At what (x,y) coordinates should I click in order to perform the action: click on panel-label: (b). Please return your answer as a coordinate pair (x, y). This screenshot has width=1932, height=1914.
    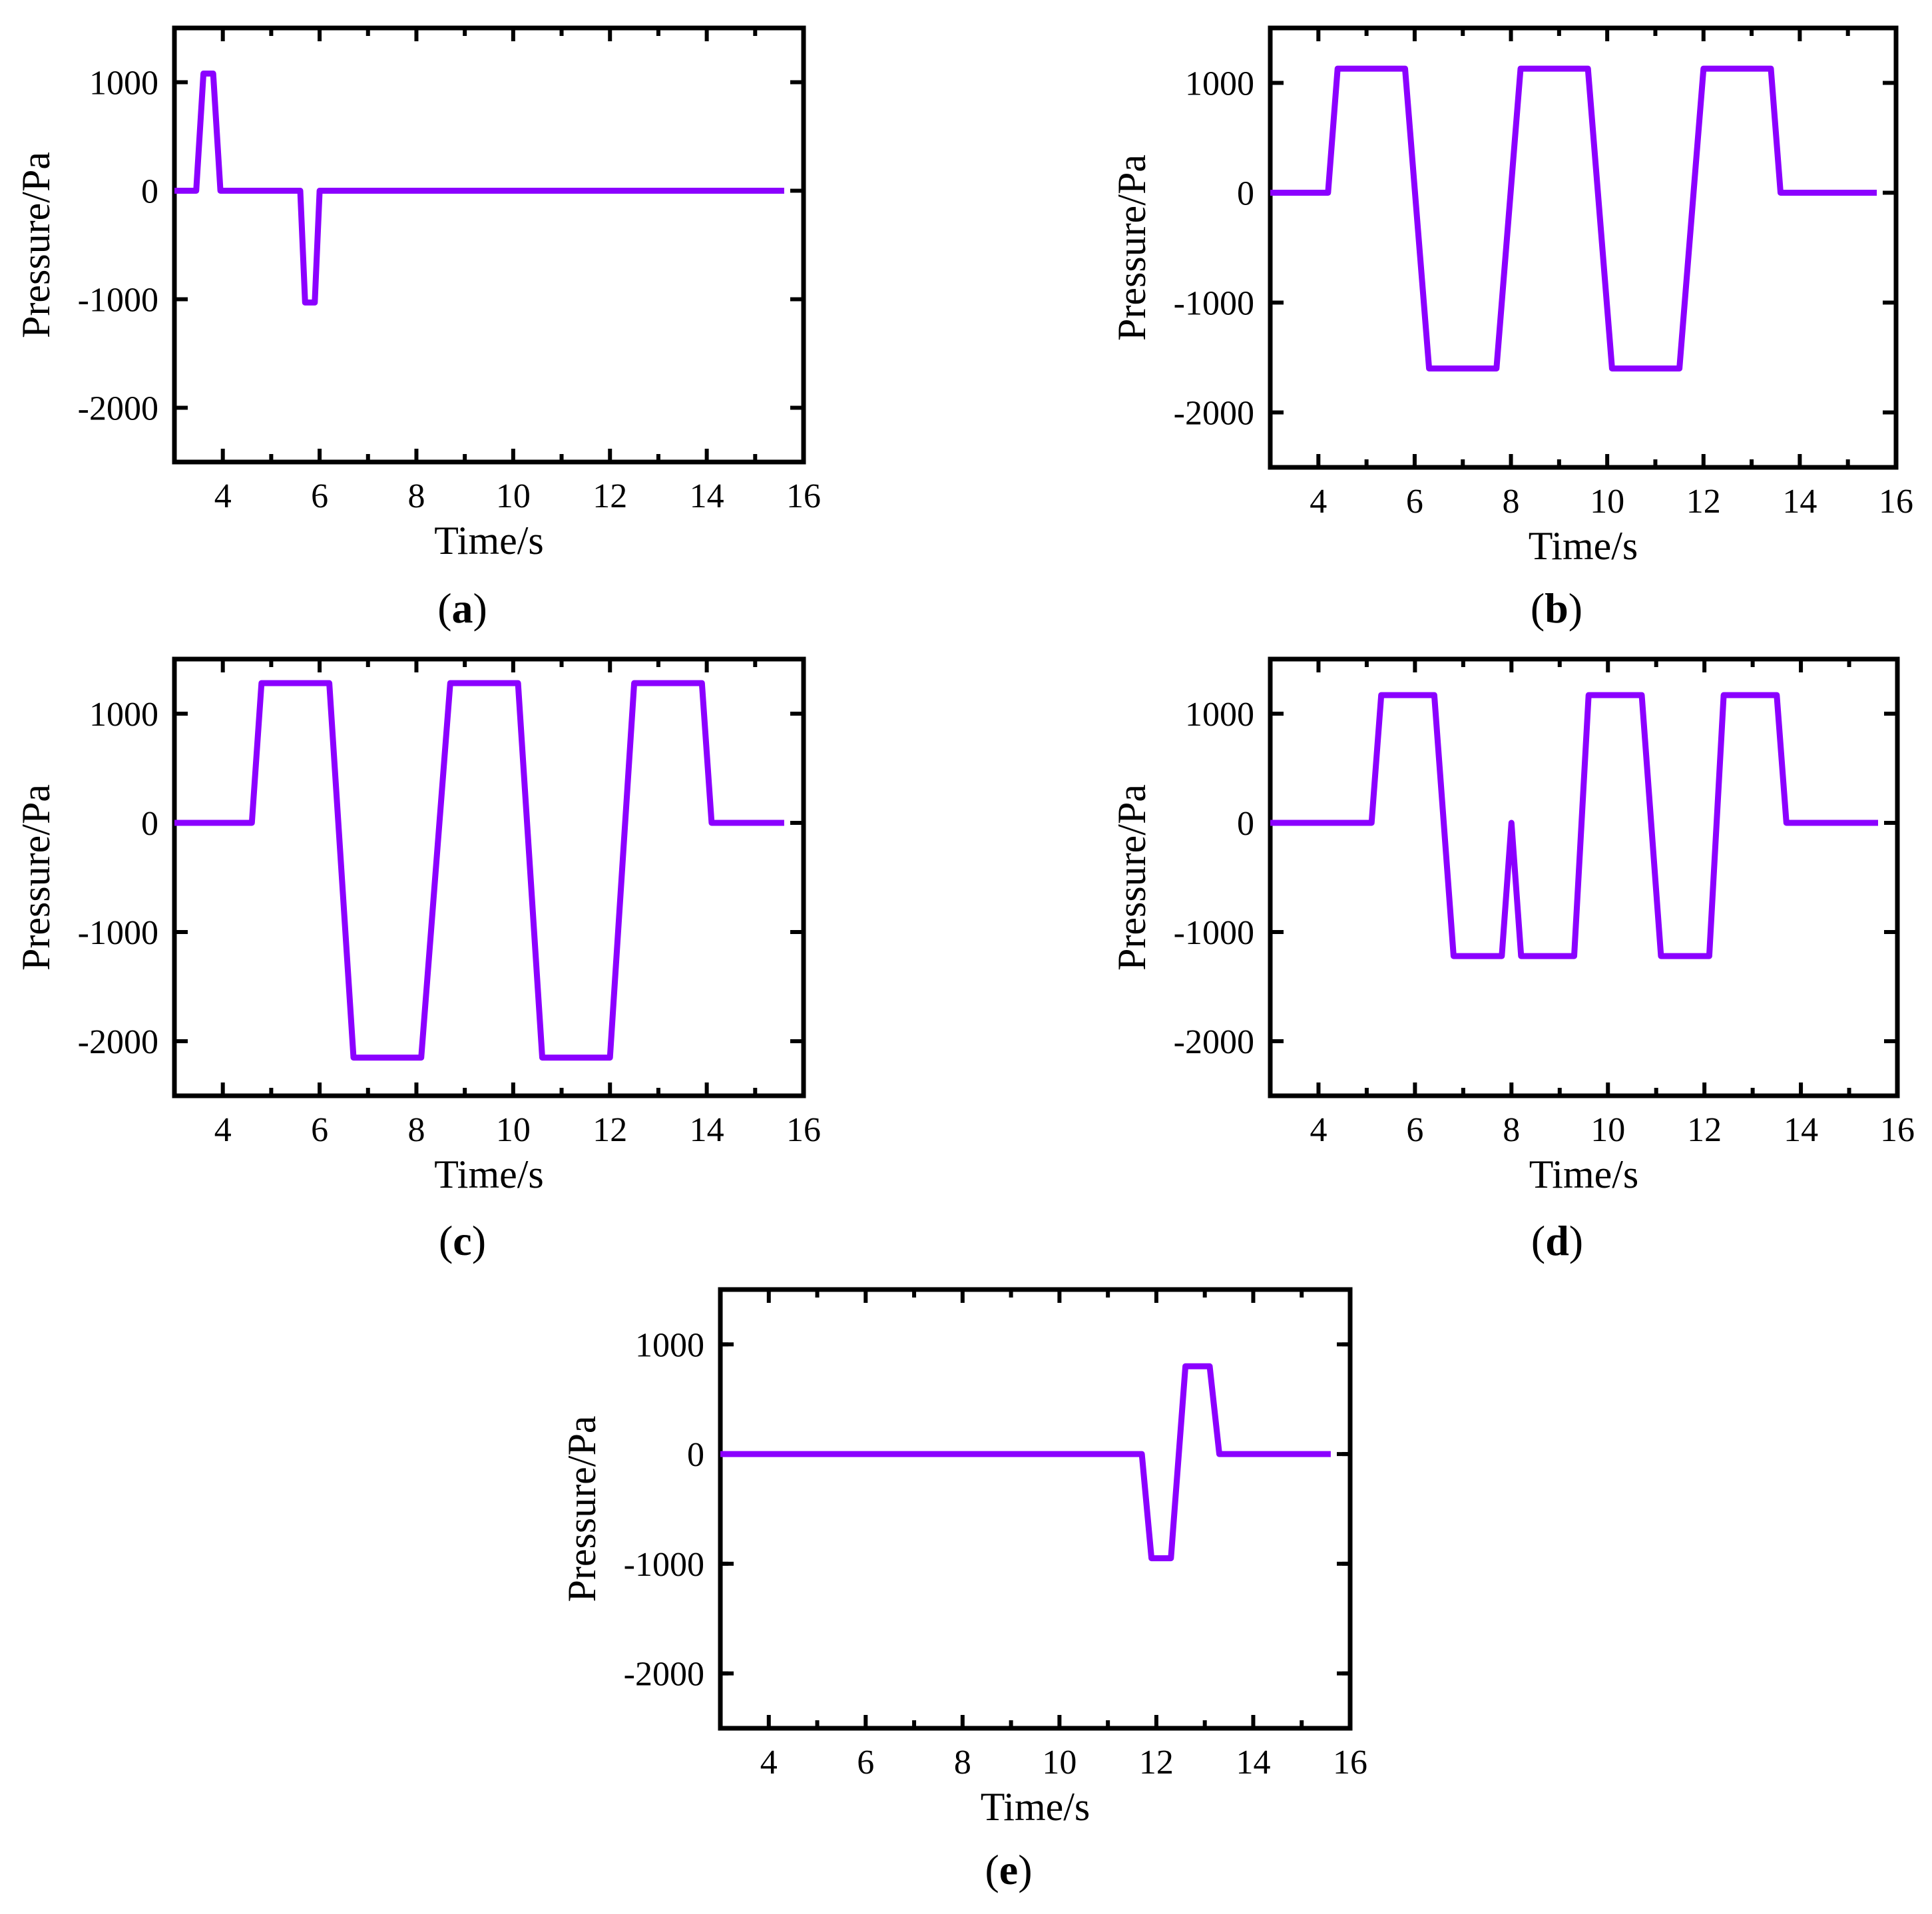
    Looking at the image, I should click on (1556, 608).